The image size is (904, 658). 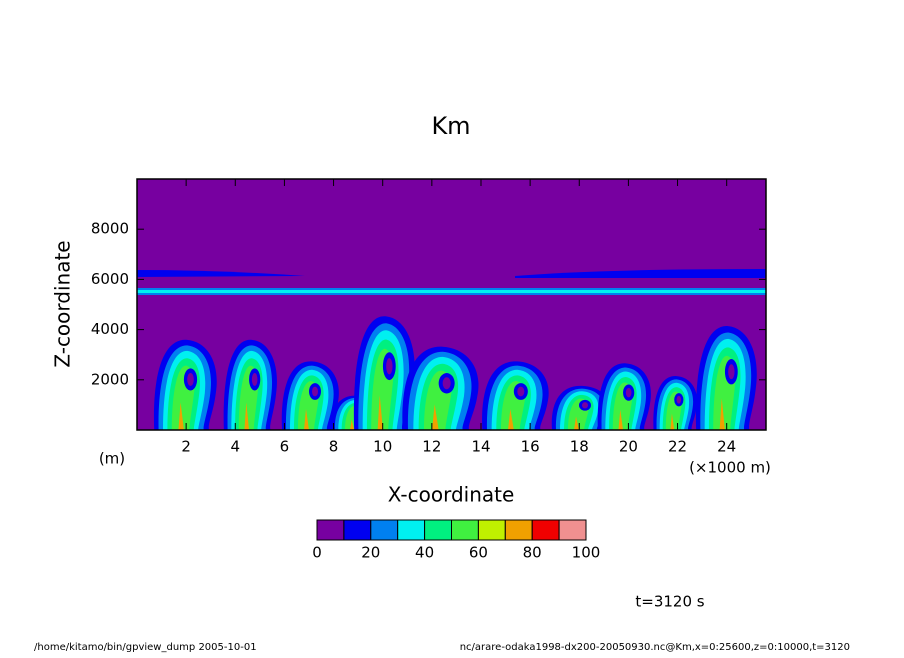 I want to click on x-tick-label: 10, so click(x=382, y=447).